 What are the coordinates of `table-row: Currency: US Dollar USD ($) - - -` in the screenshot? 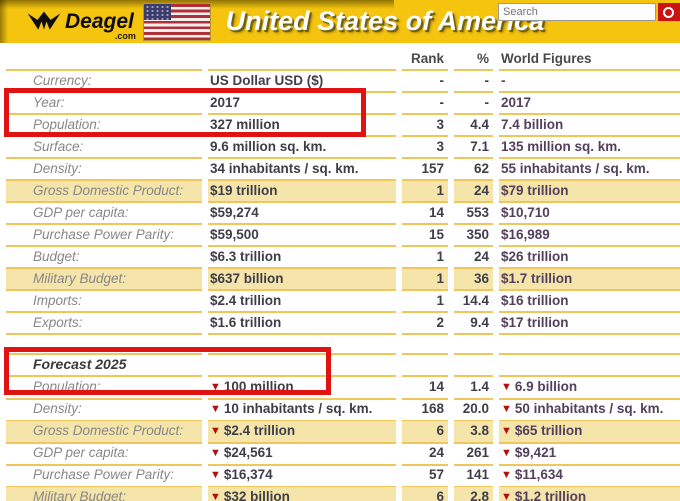 It's located at (340, 82).